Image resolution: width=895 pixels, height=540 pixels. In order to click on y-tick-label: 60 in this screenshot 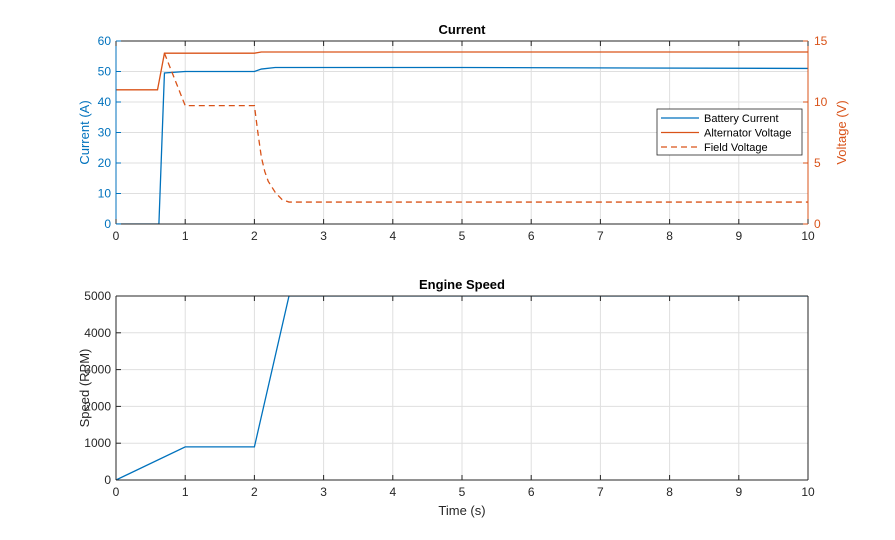, I will do `click(105, 41)`.